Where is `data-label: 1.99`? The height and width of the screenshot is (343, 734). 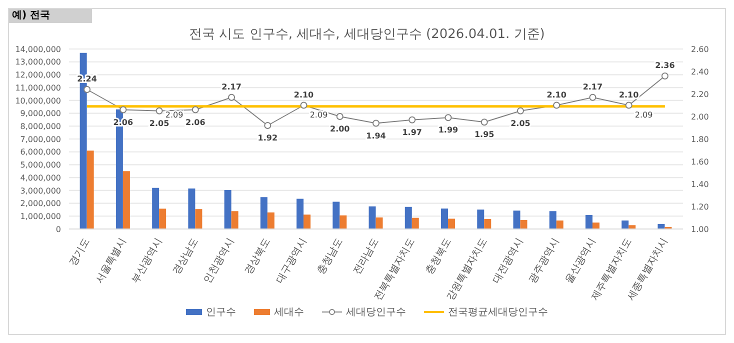 data-label: 1.99 is located at coordinates (448, 130).